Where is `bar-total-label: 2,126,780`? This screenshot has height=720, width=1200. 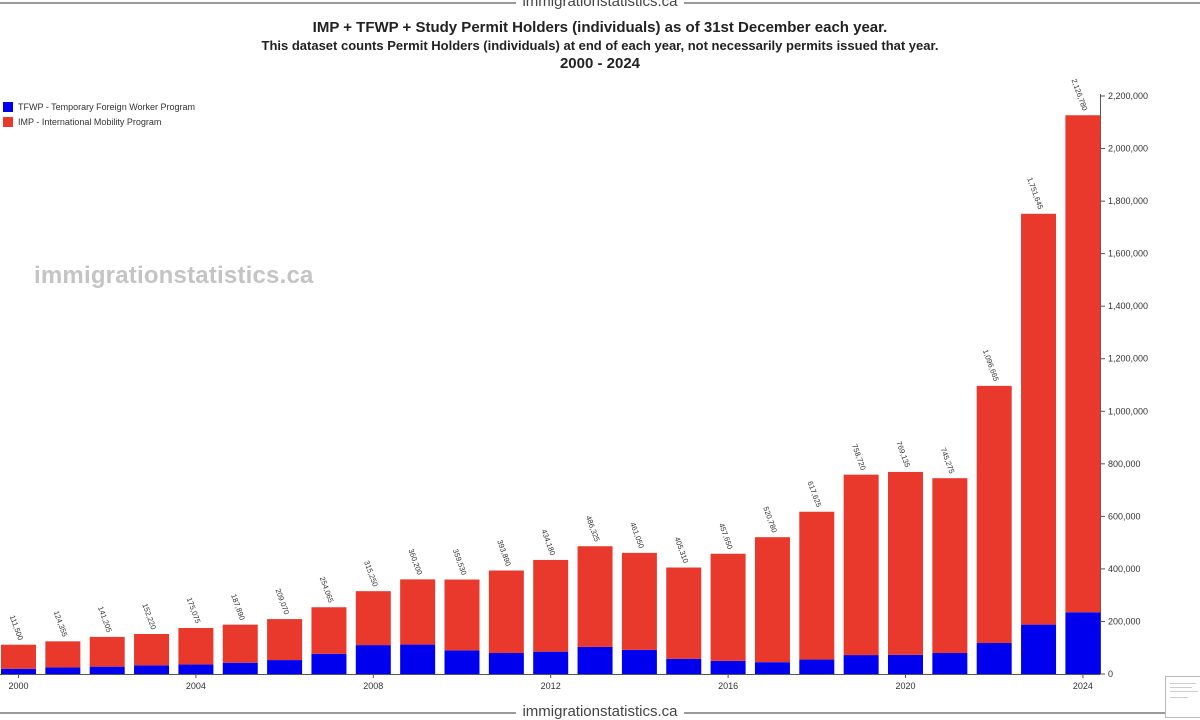
bar-total-label: 2,126,780 is located at coordinates (1080, 94).